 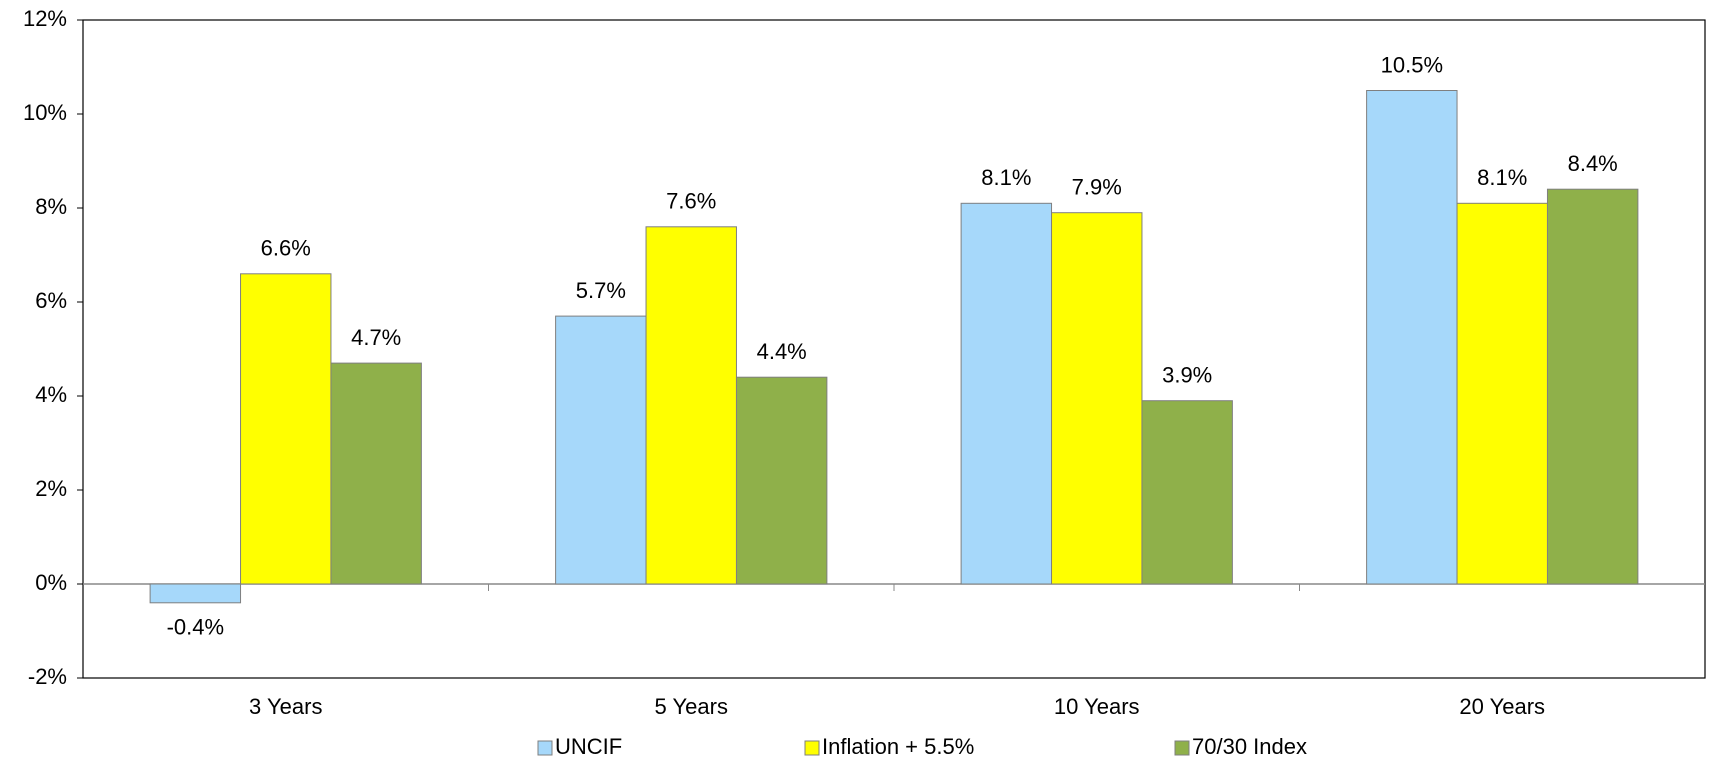 I want to click on y-tick-label: 10%, so click(x=45, y=112).